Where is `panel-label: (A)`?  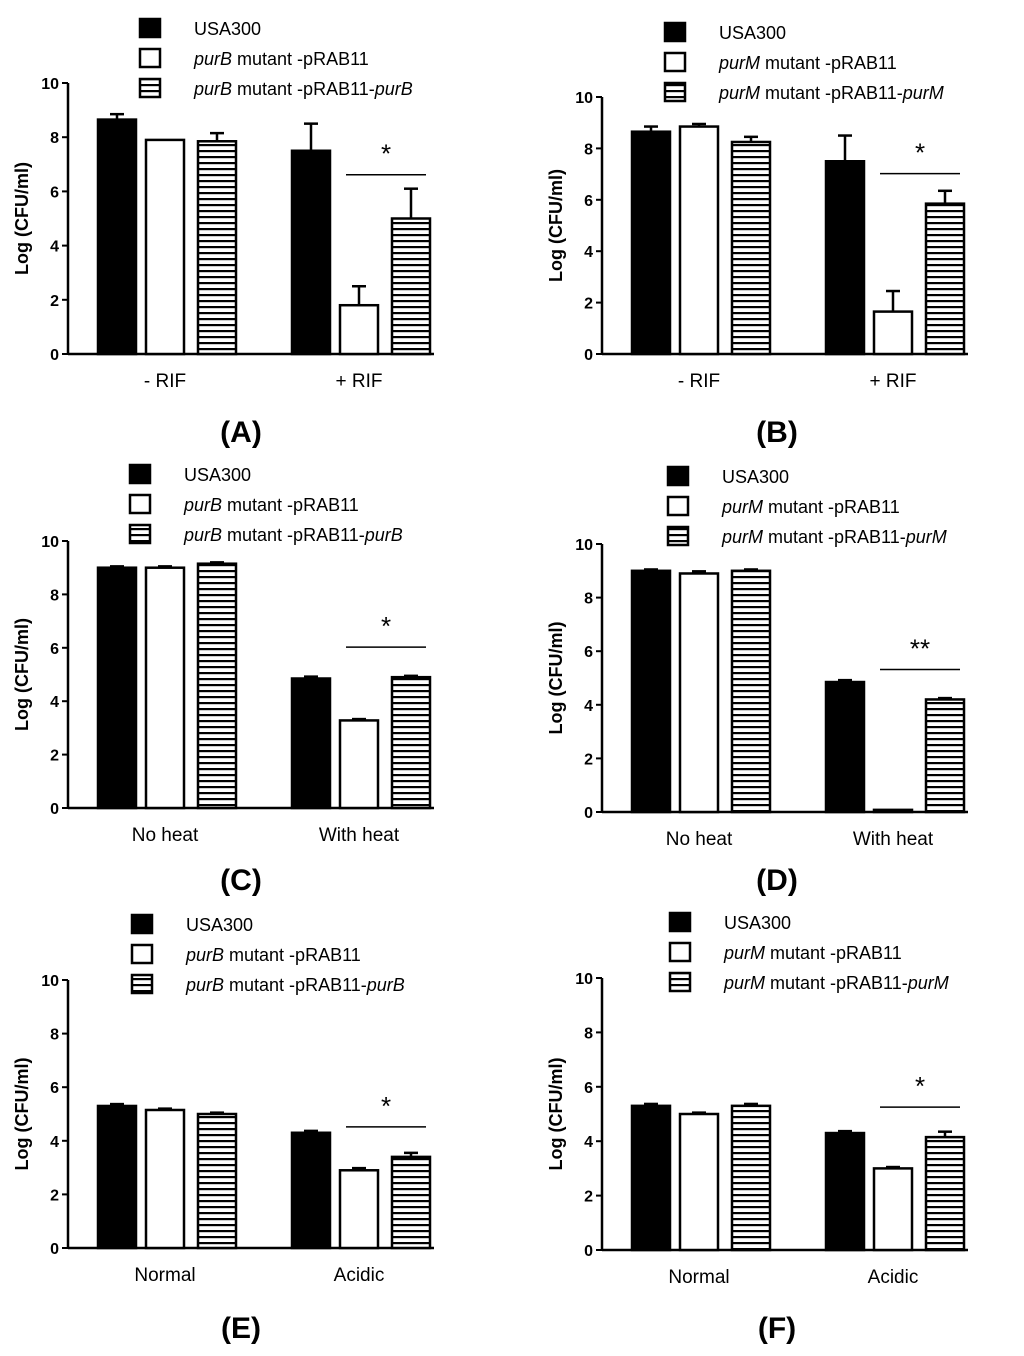
panel-label: (A) is located at coordinates (241, 432).